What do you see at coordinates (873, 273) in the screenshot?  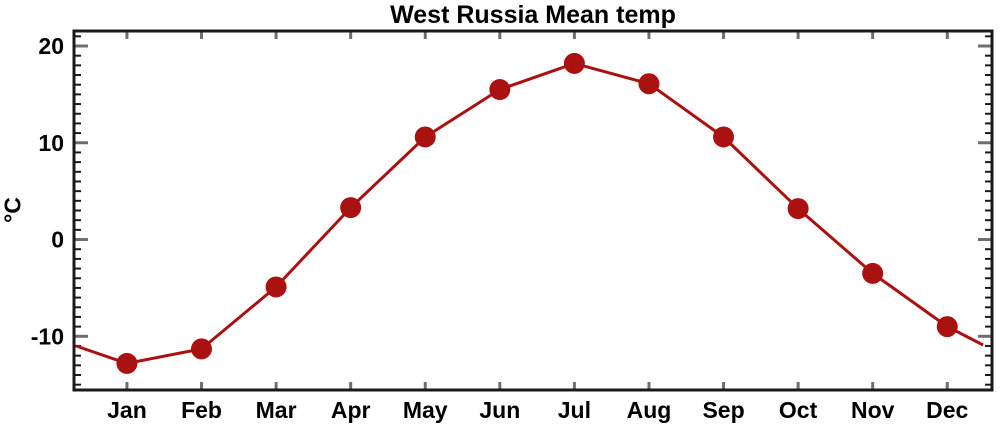 I see `data-point-nov` at bounding box center [873, 273].